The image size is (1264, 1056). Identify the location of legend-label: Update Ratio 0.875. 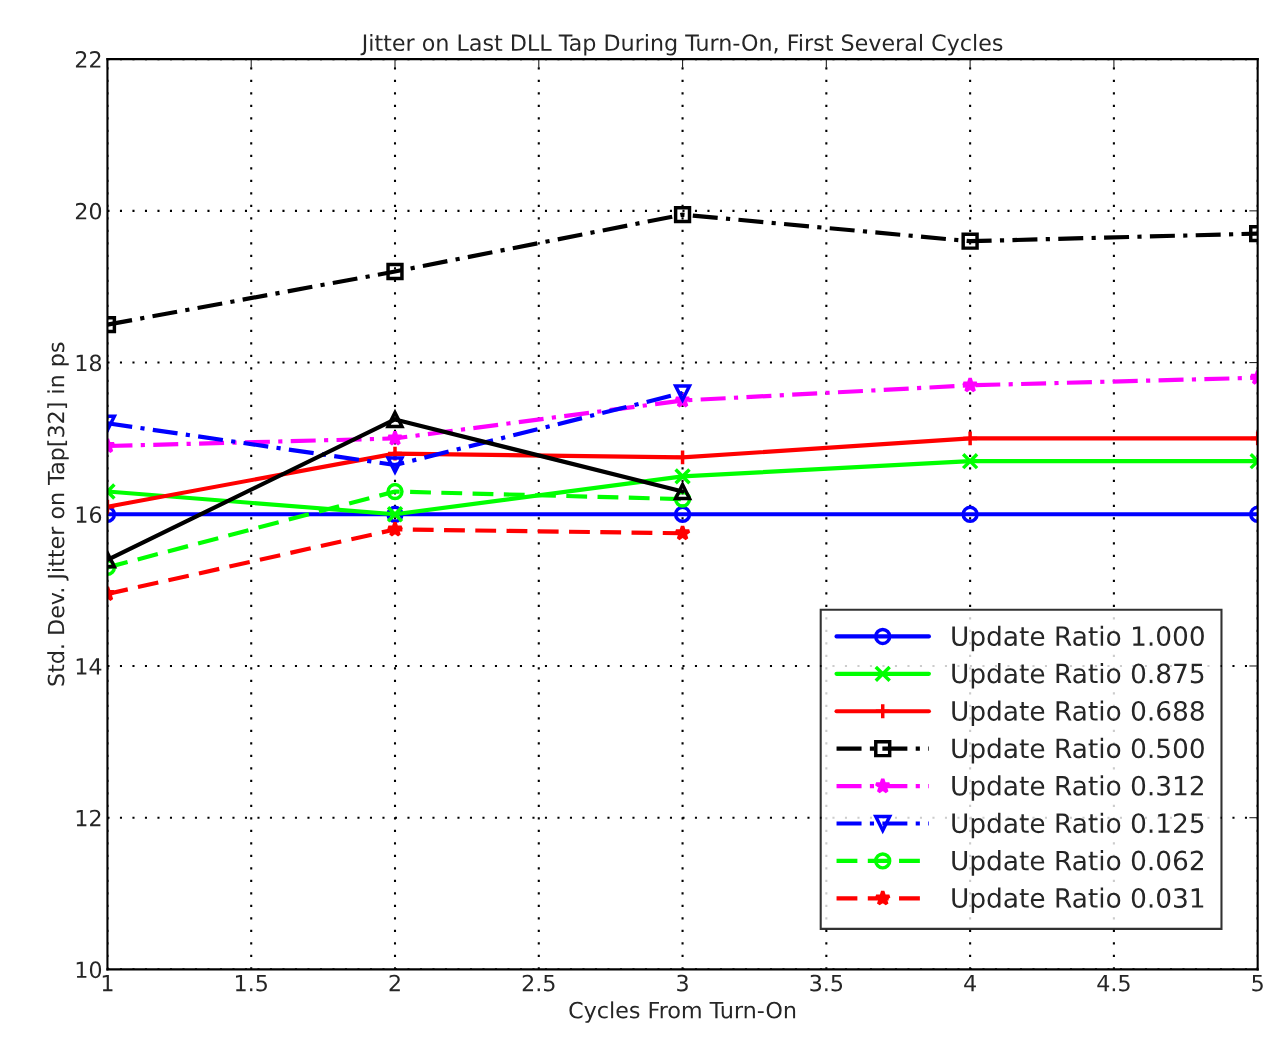
(1078, 676).